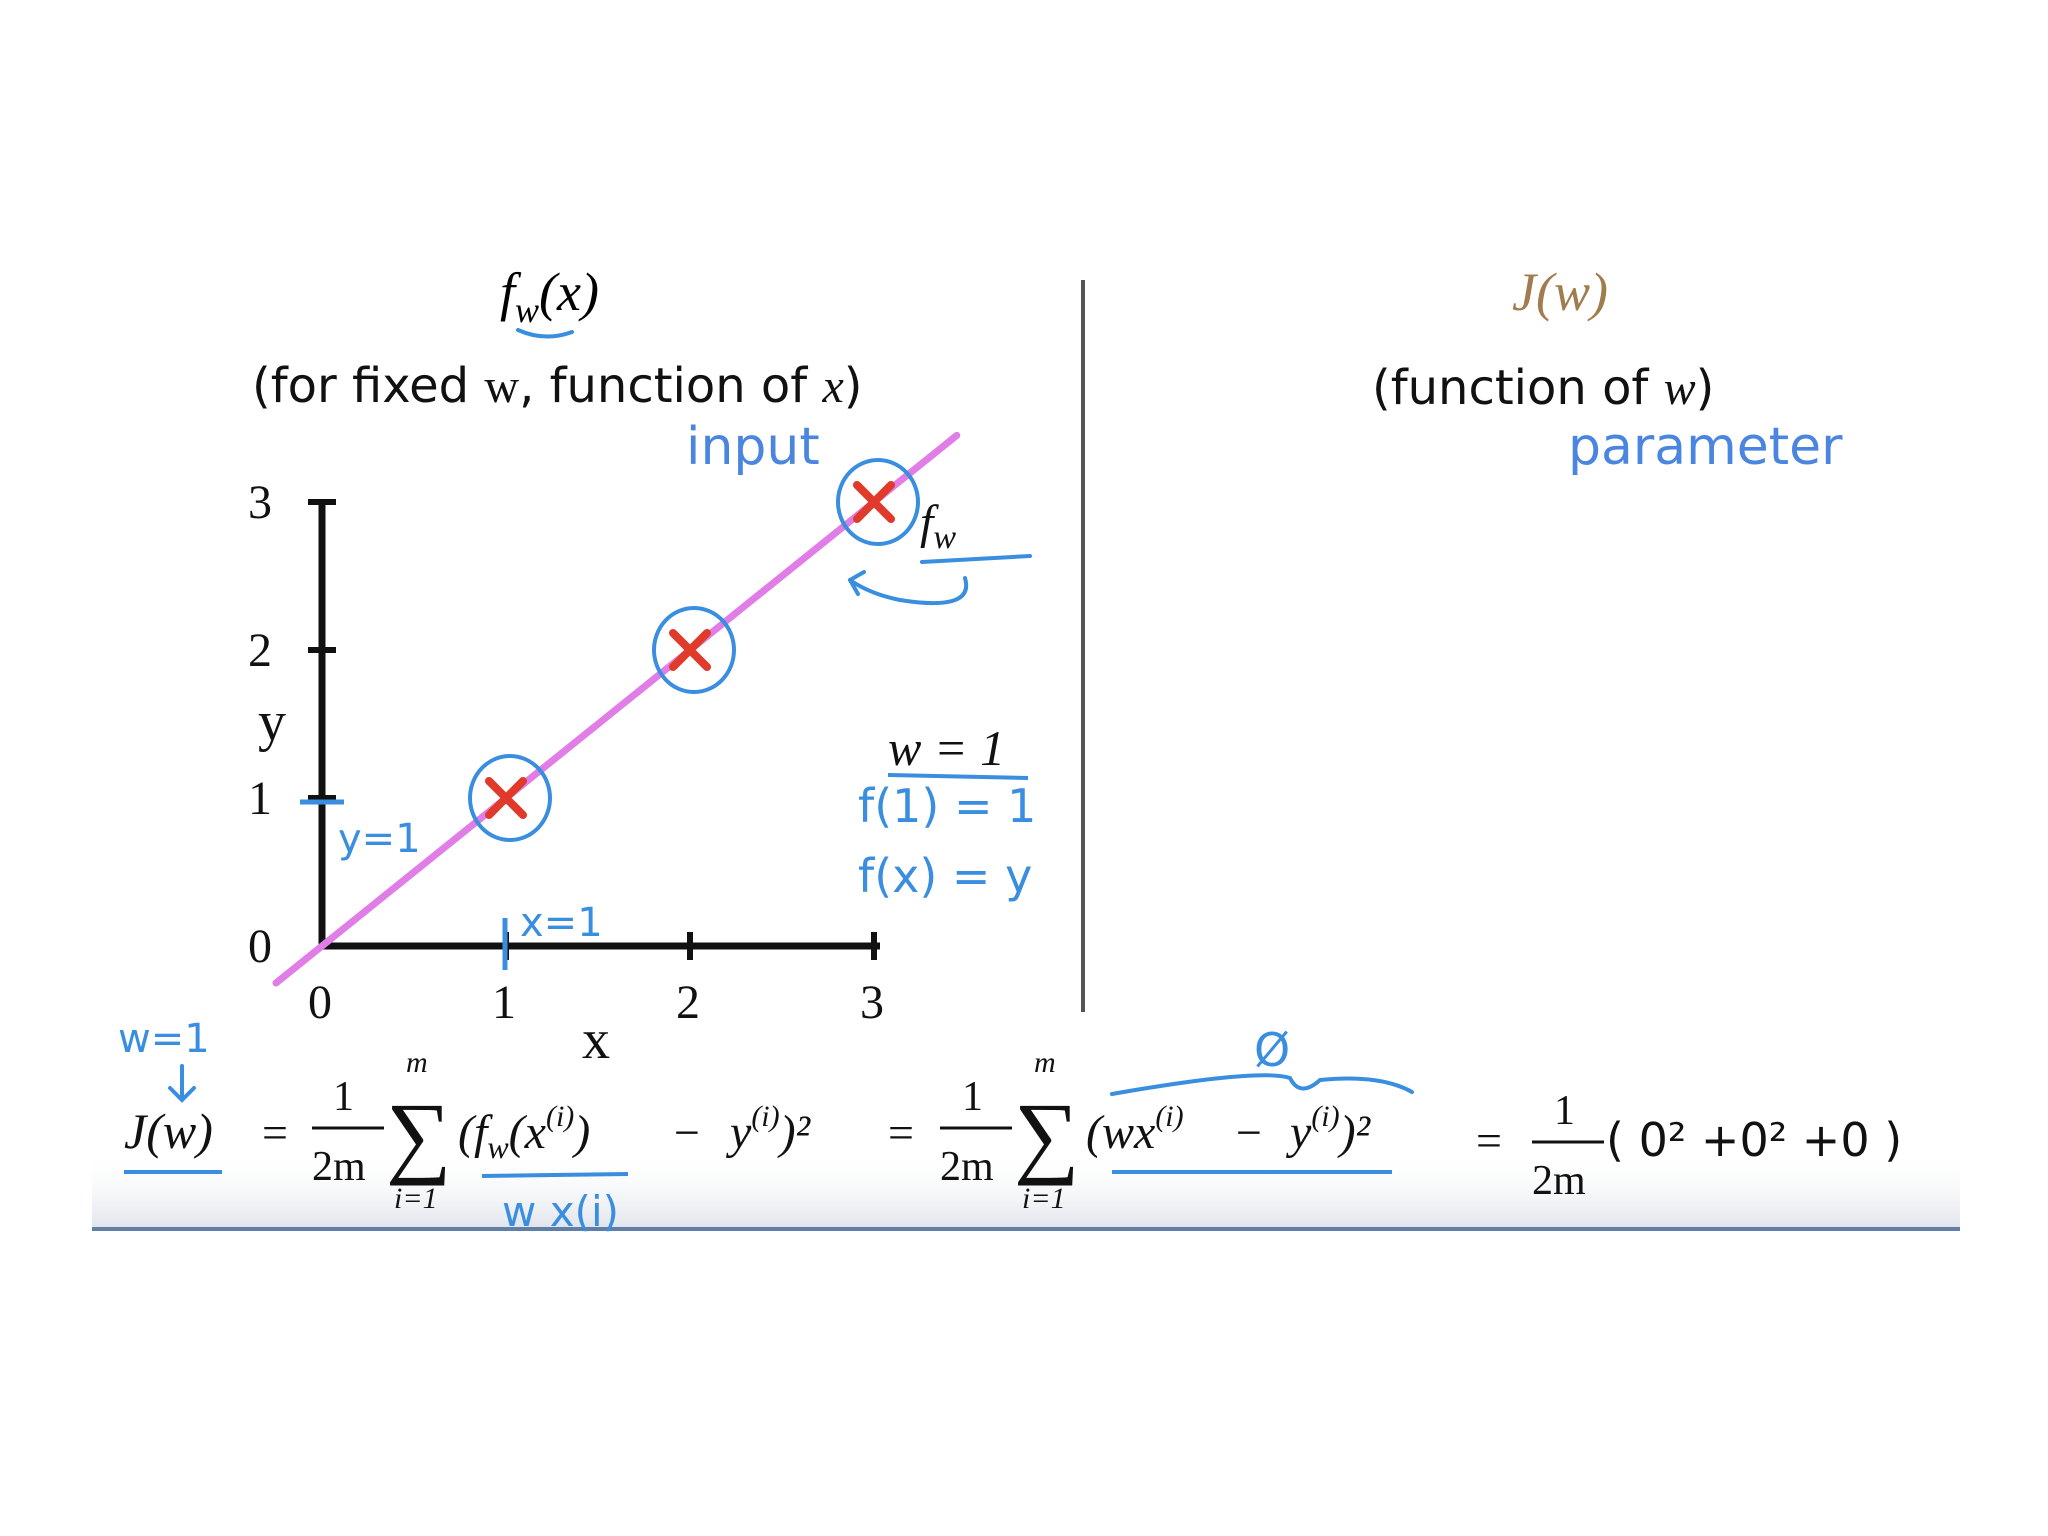 The image size is (2048, 1536). Describe the element at coordinates (569, 292) in the screenshot. I see `left-title-arg: (x)` at that location.